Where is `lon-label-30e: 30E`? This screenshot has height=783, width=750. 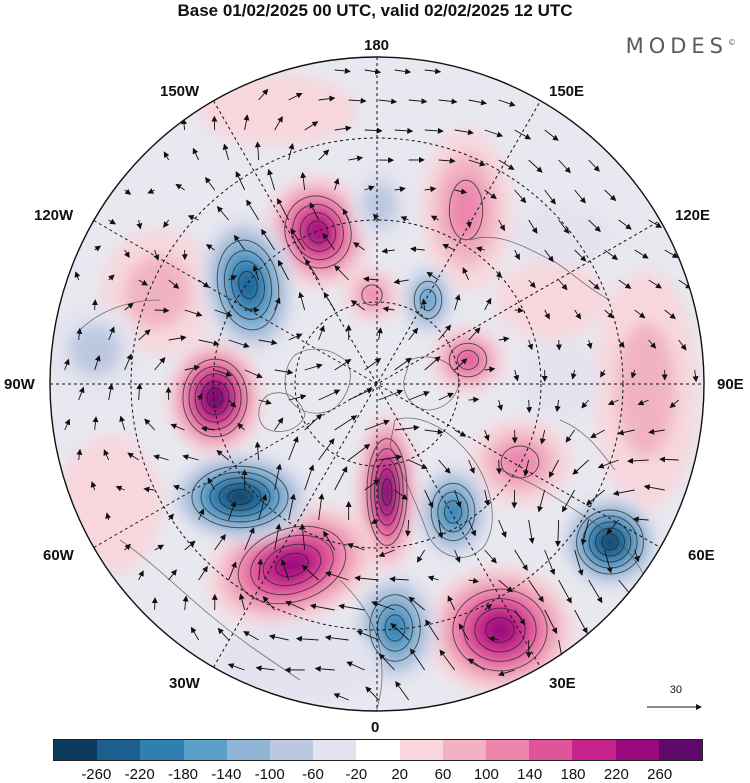 lon-label-30e: 30E is located at coordinates (562, 683).